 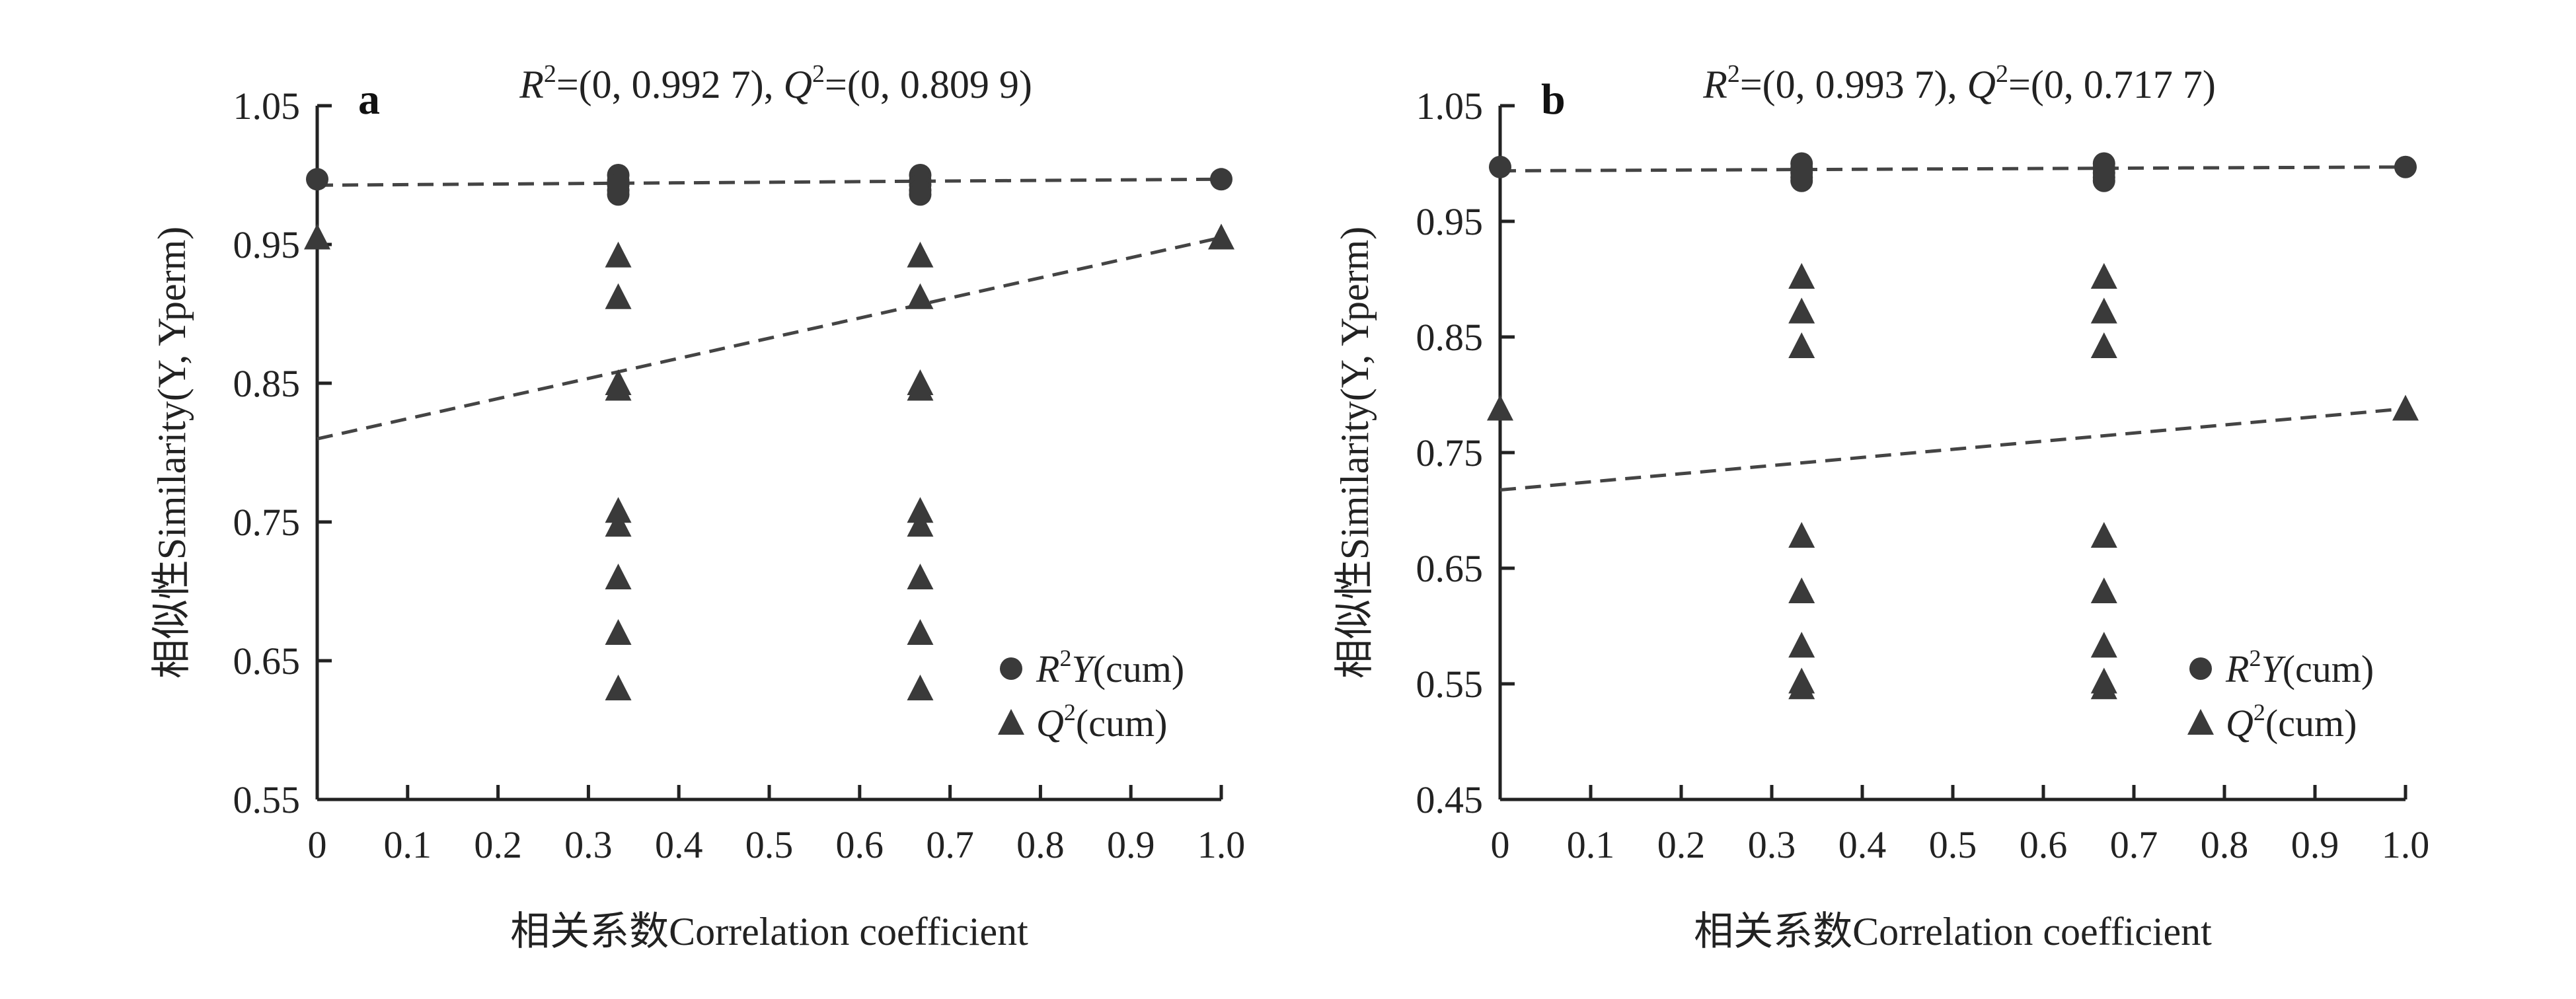 I want to click on panel-label: a, so click(x=369, y=100).